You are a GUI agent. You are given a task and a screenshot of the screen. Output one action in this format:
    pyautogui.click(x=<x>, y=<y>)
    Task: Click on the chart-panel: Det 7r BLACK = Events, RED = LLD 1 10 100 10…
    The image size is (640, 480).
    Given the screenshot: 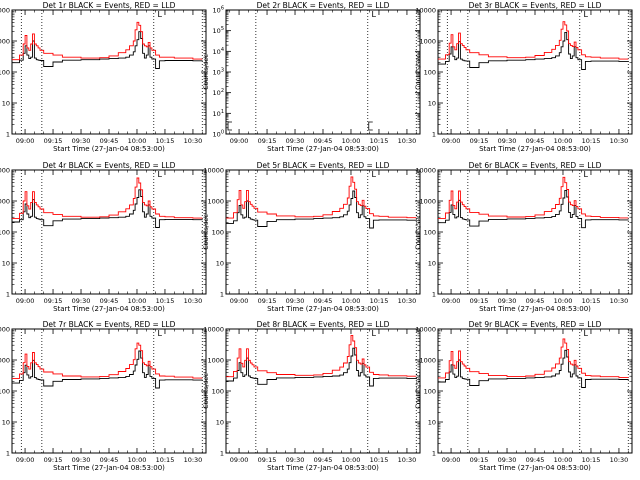 What is the action you would take?
    pyautogui.click(x=103, y=396)
    